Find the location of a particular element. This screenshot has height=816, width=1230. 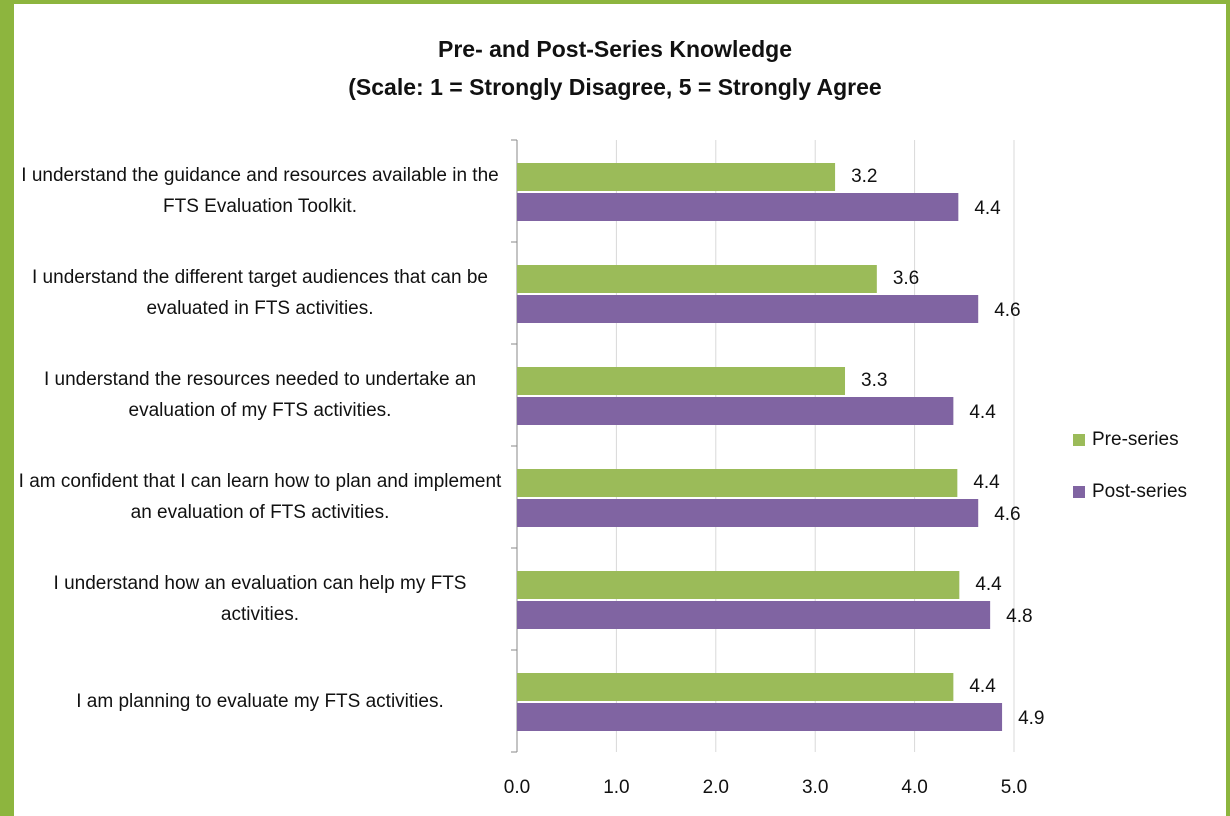

x-tick-label: 0.0 is located at coordinates (517, 787).